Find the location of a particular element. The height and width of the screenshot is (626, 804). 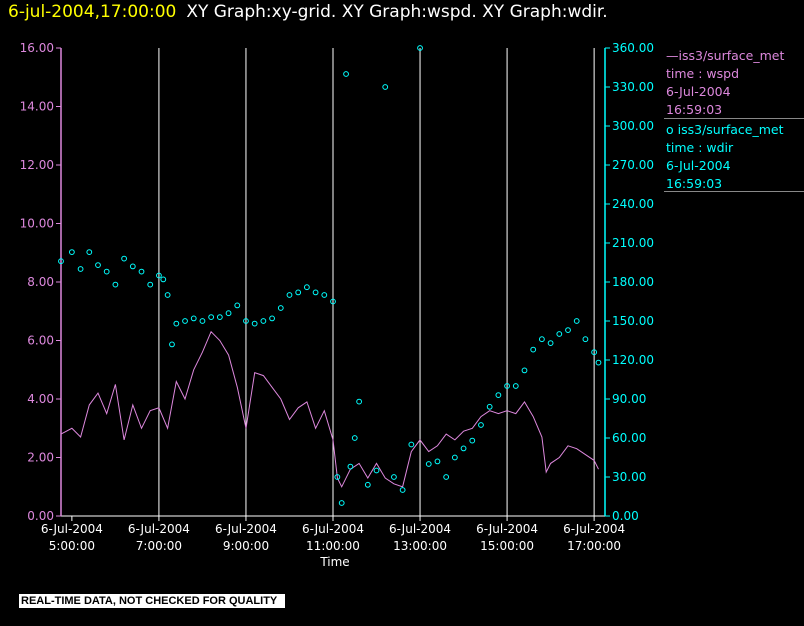

x-axis-label: Time is located at coordinates (334, 562).